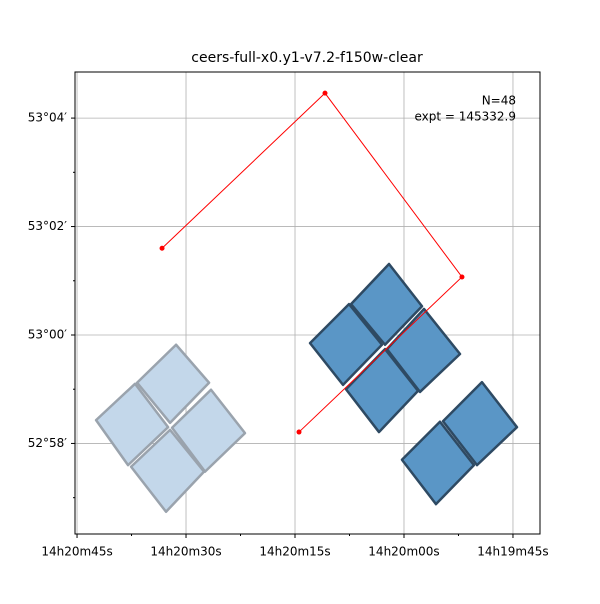 Image resolution: width=600 pixels, height=604 pixels. I want to click on y-tick-label: 53°00′, so click(48, 334).